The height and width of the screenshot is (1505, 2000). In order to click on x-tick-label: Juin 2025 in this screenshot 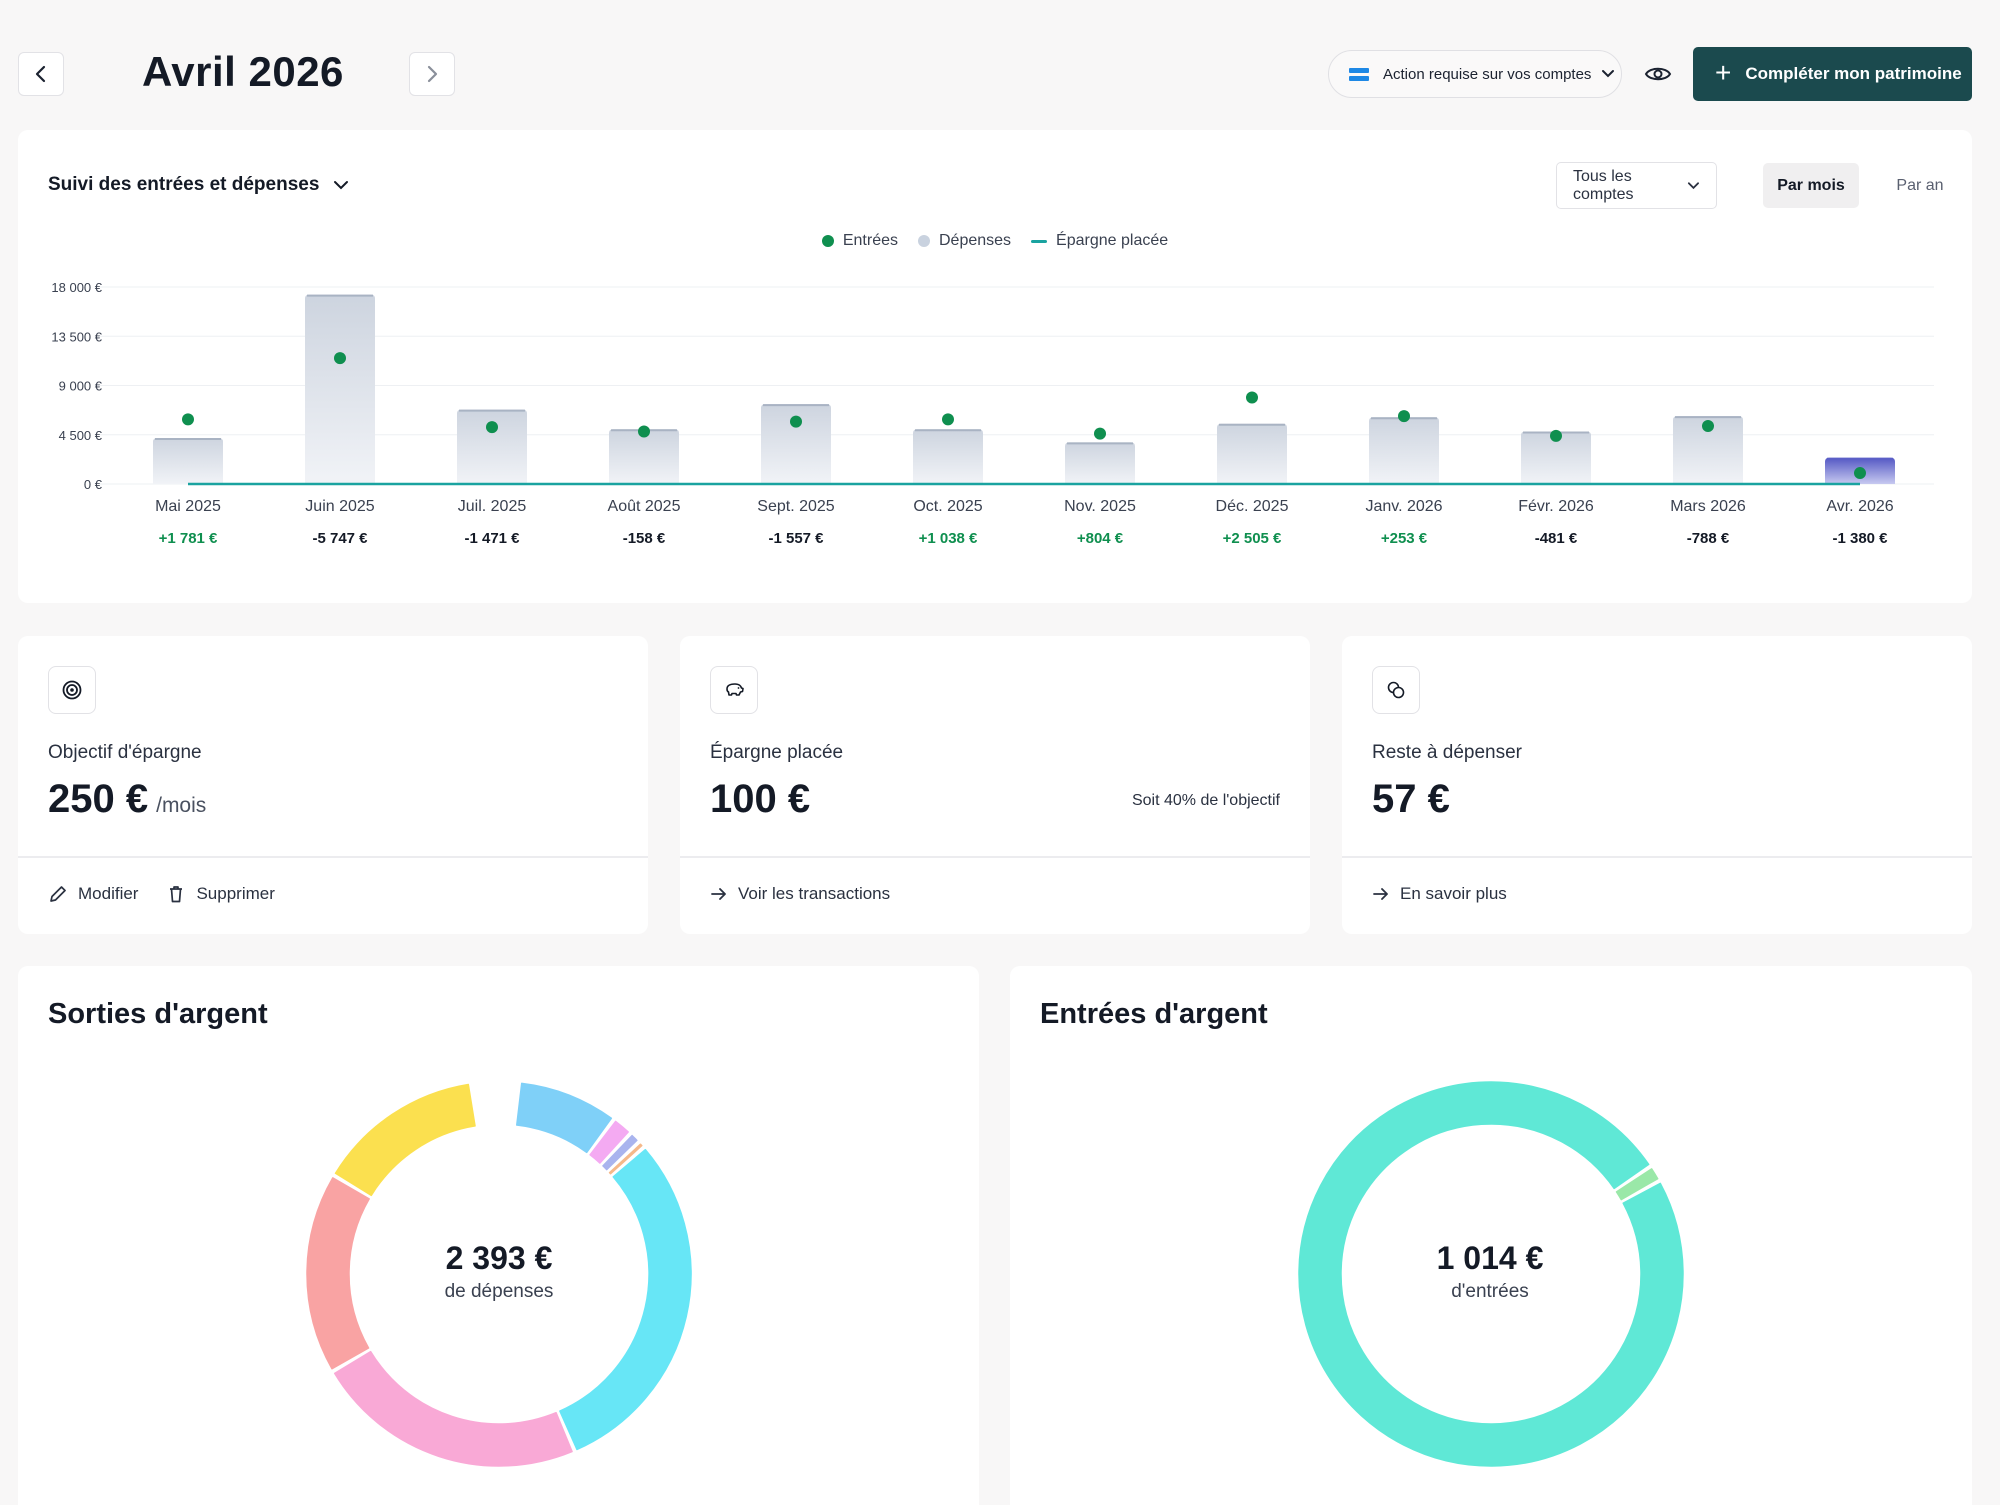, I will do `click(339, 506)`.